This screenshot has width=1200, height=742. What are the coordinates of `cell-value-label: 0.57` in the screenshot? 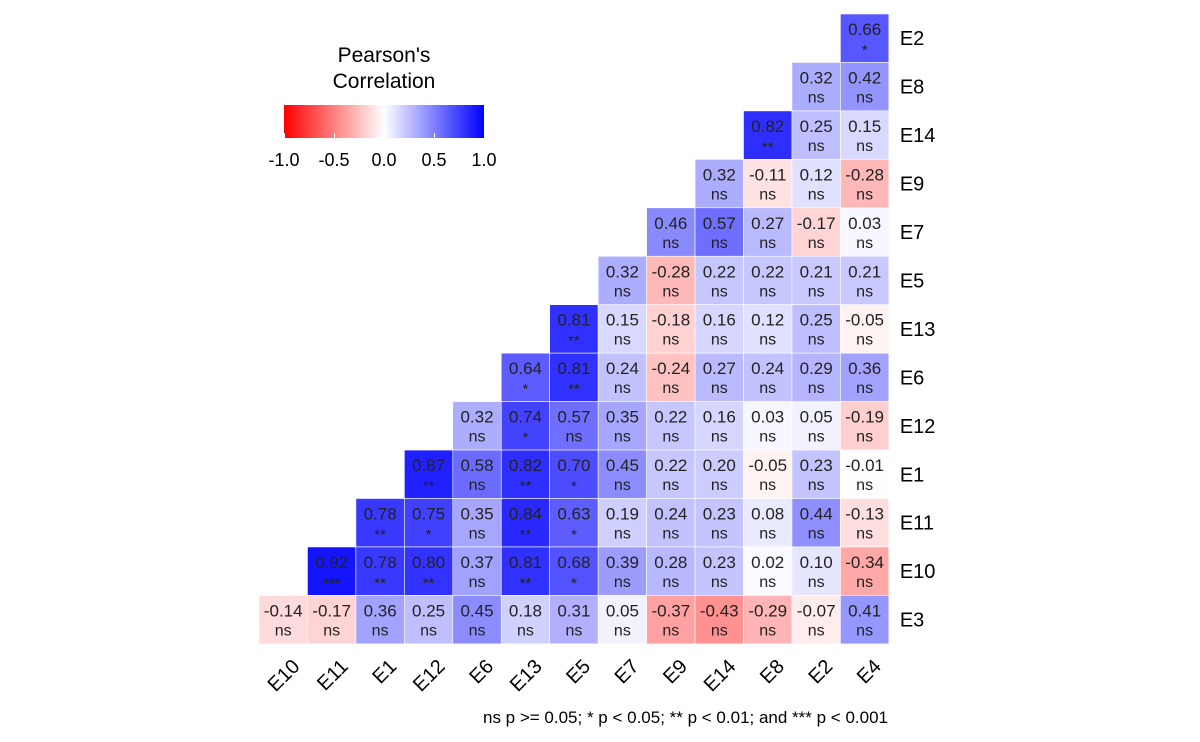 It's located at (573, 417).